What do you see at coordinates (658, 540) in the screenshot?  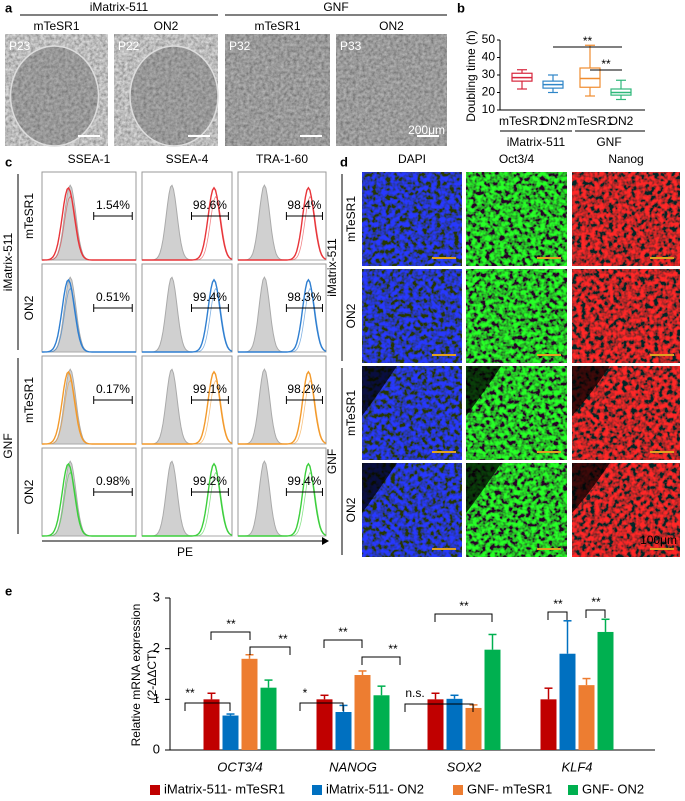 I see `scale-bar-label: 100μm` at bounding box center [658, 540].